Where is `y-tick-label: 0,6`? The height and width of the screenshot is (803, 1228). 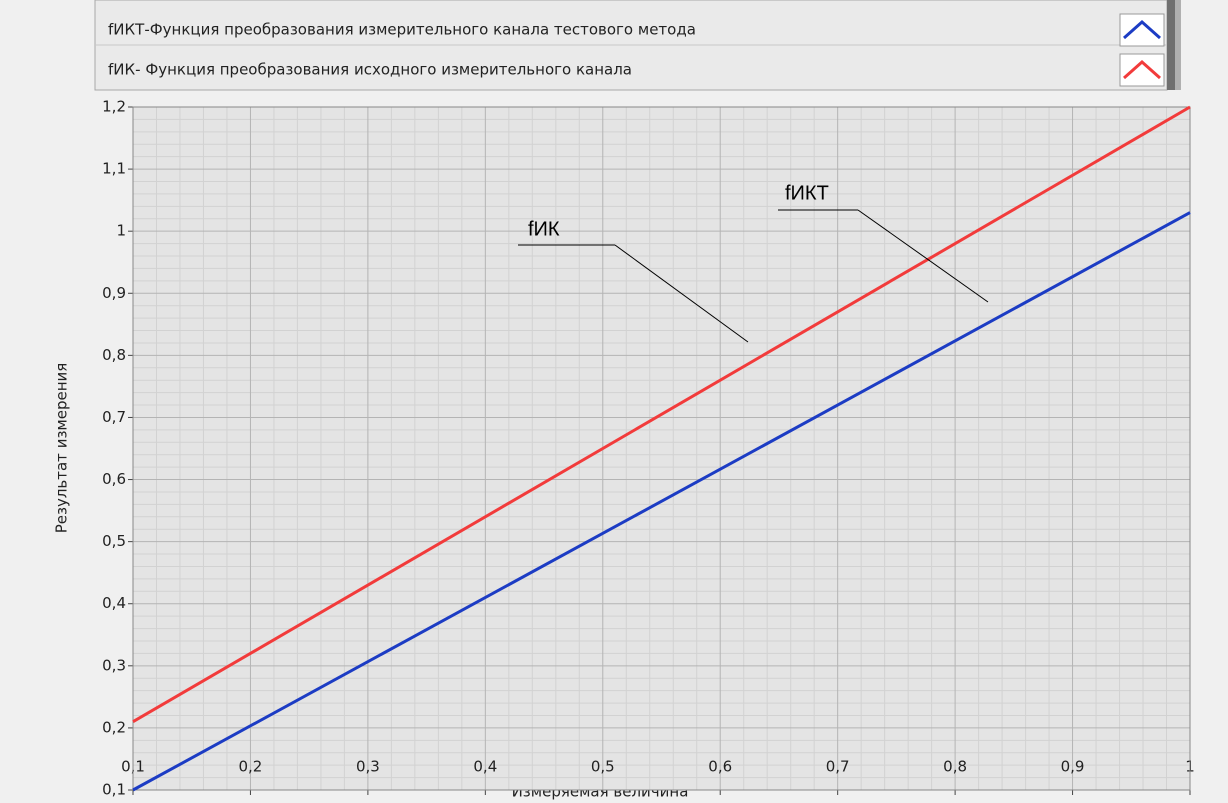 y-tick-label: 0,6 is located at coordinates (114, 479).